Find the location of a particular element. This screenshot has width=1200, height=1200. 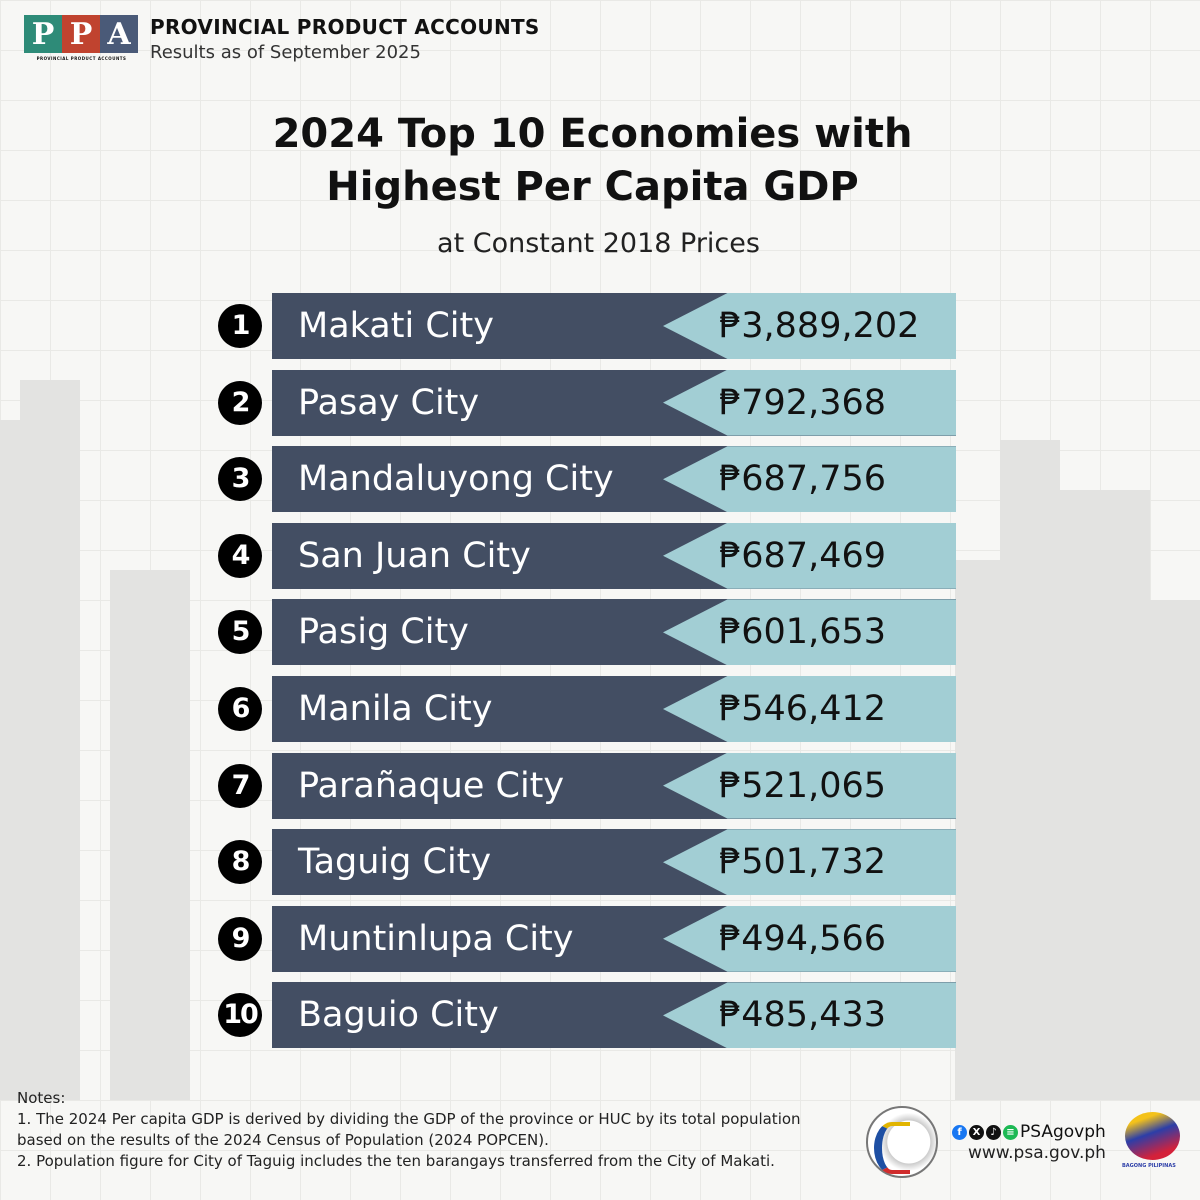

name-bar: Mandaluyong City ₱687,756 is located at coordinates (614, 479).